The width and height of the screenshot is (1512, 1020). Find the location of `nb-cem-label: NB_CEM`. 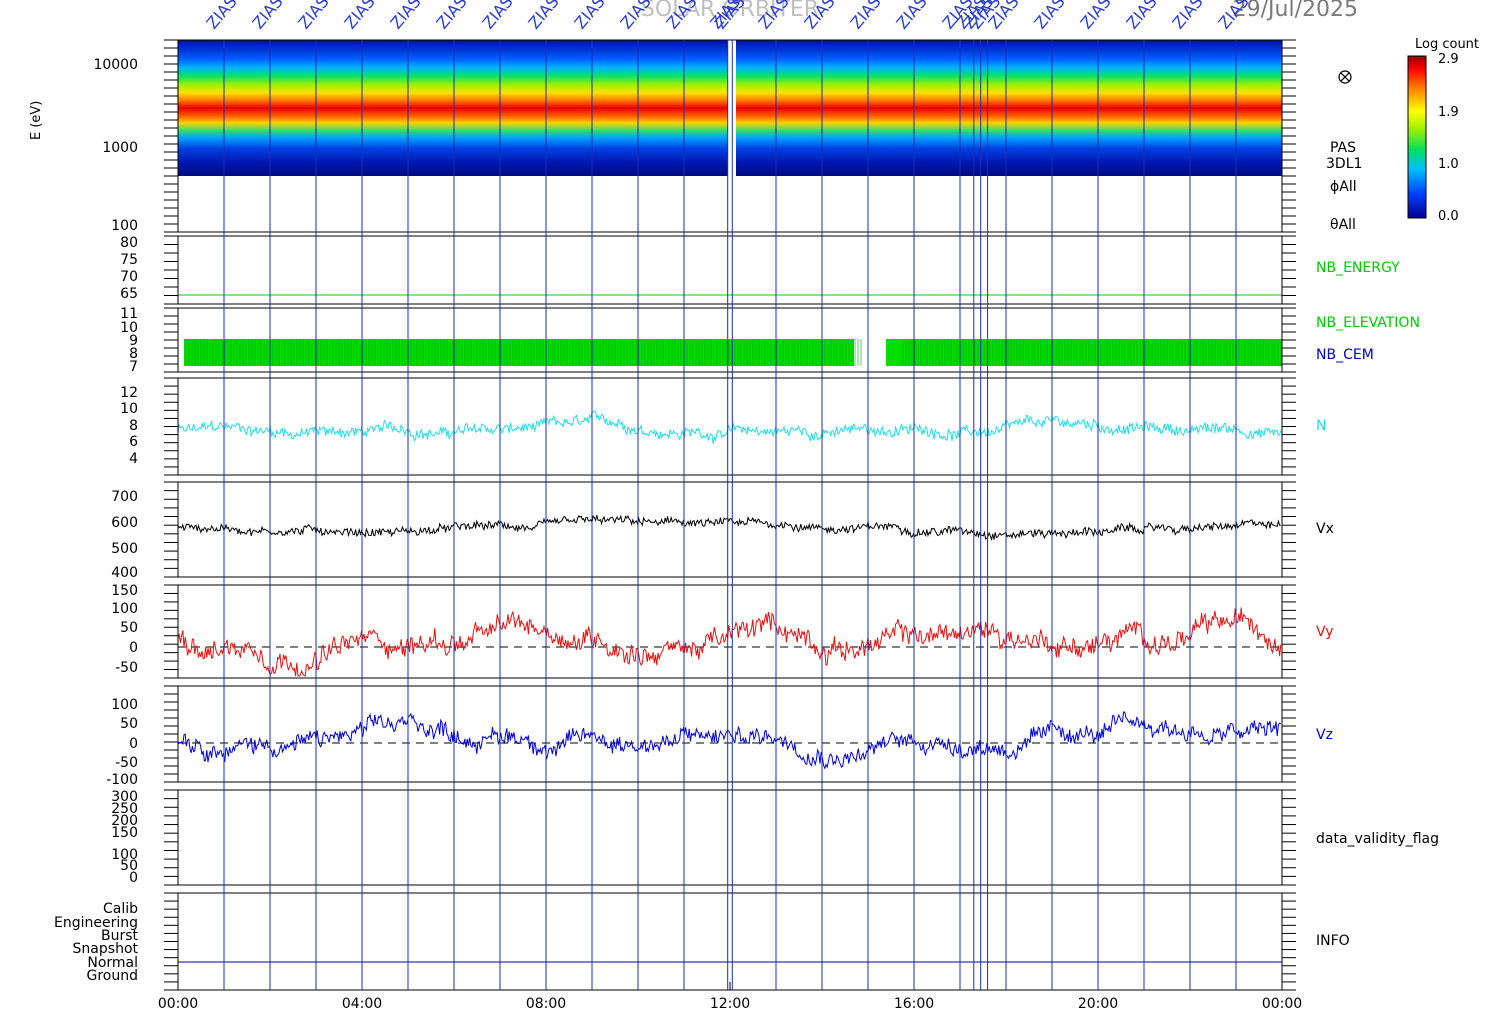

nb-cem-label: NB_CEM is located at coordinates (1345, 355).